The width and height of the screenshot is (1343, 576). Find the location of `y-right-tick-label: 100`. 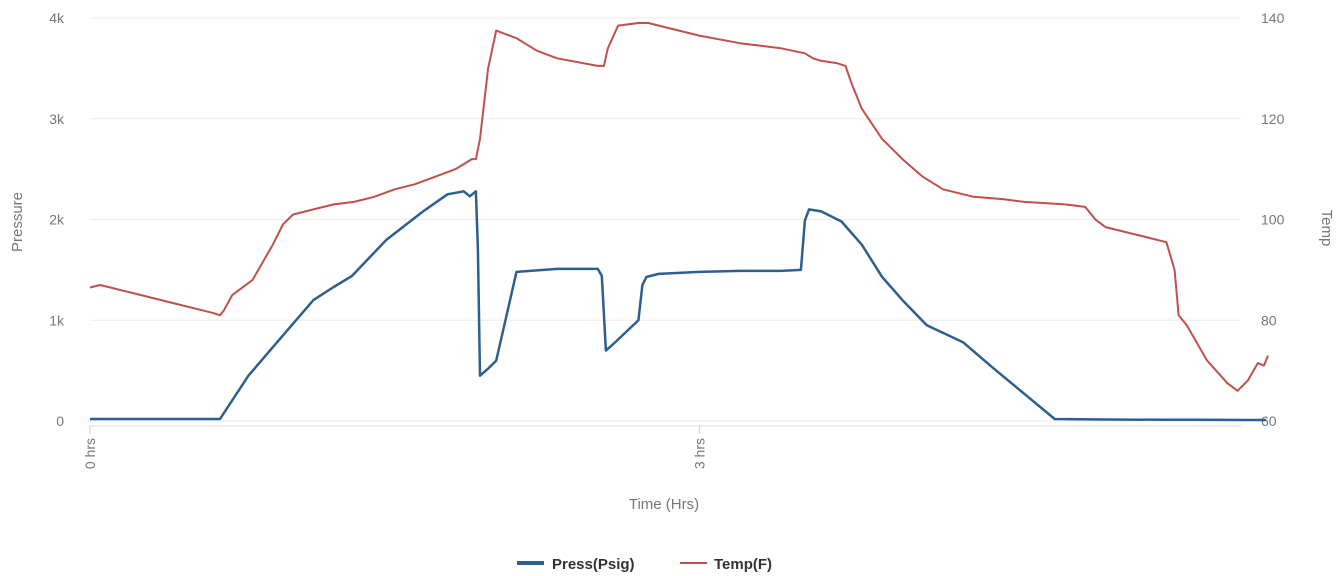

y-right-tick-label: 100 is located at coordinates (1273, 220).